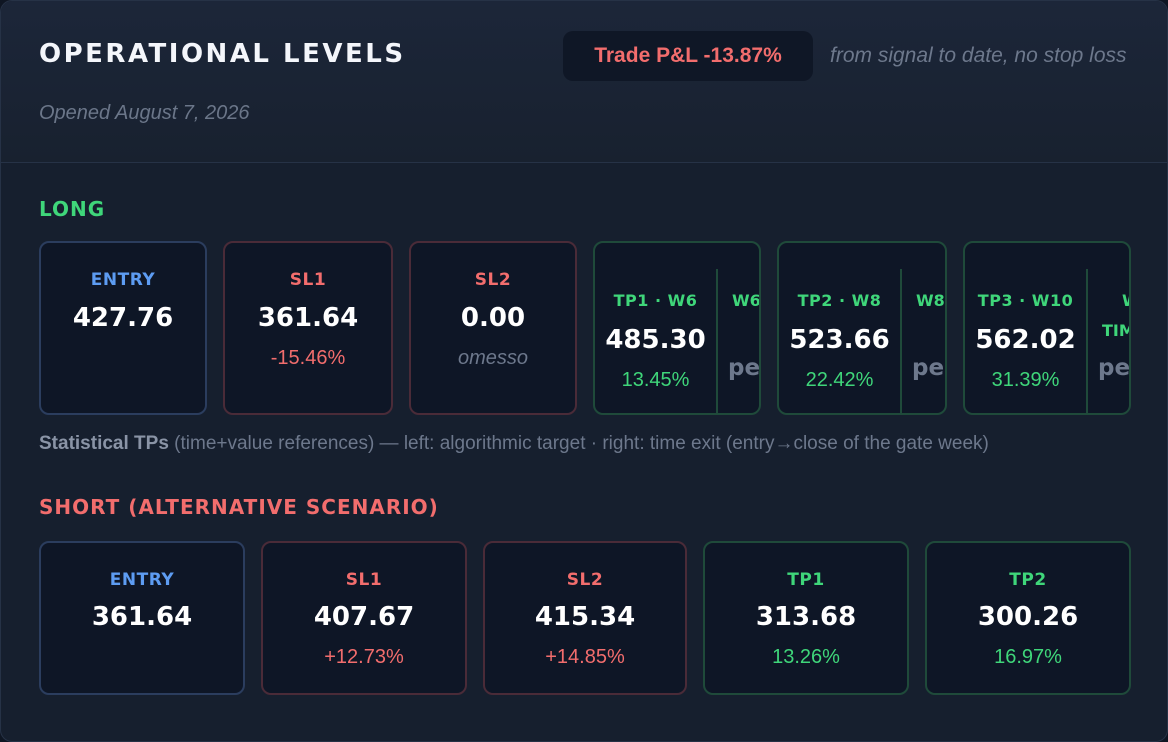 The width and height of the screenshot is (1168, 742). What do you see at coordinates (104, 443) in the screenshot?
I see `statistical-tps-note-bold: Statistical TPs` at bounding box center [104, 443].